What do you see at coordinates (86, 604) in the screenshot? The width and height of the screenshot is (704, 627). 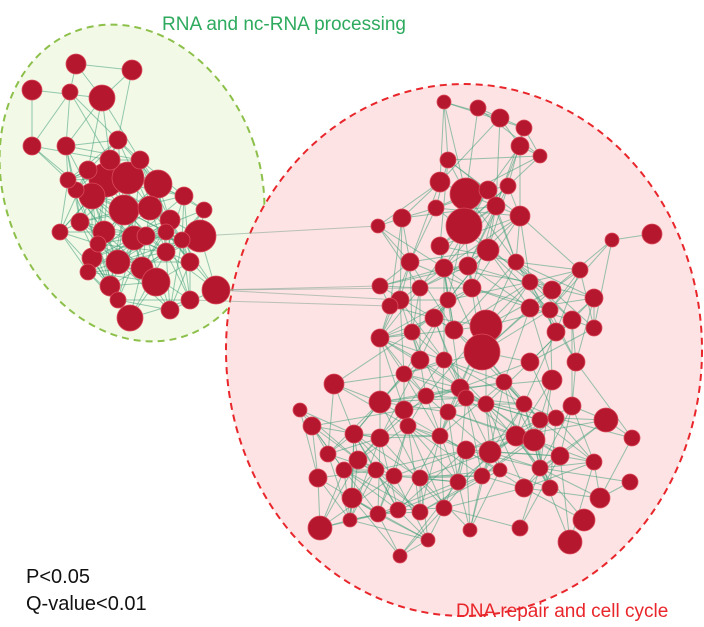 I see `q-value-label: Q-value<0.01` at bounding box center [86, 604].